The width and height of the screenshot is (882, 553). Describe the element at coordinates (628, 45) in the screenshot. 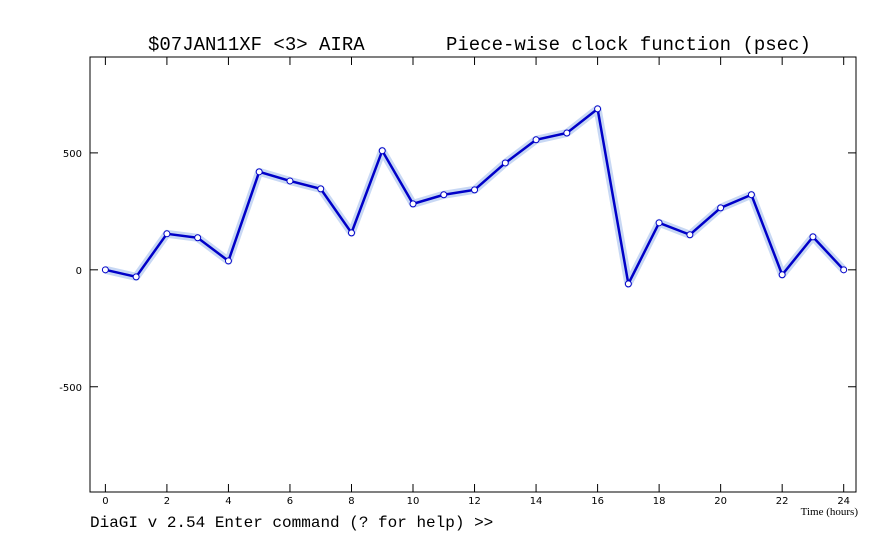

I see `chart-subtitle: Piece-wise clock function (psec)` at that location.